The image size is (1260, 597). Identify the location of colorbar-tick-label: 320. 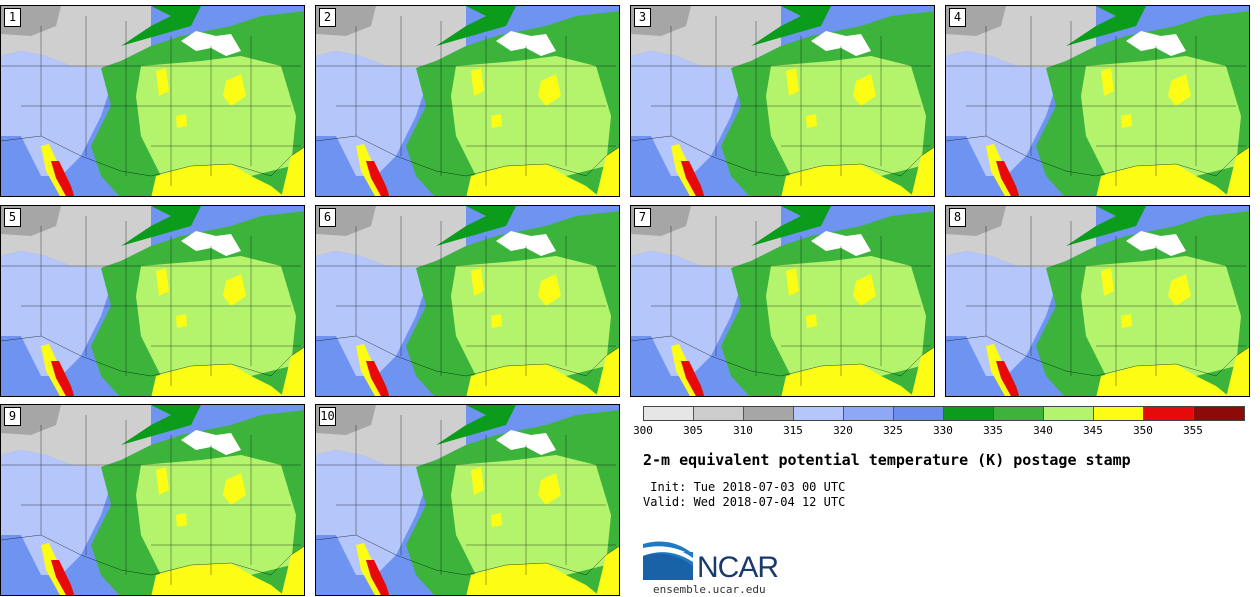
(843, 430).